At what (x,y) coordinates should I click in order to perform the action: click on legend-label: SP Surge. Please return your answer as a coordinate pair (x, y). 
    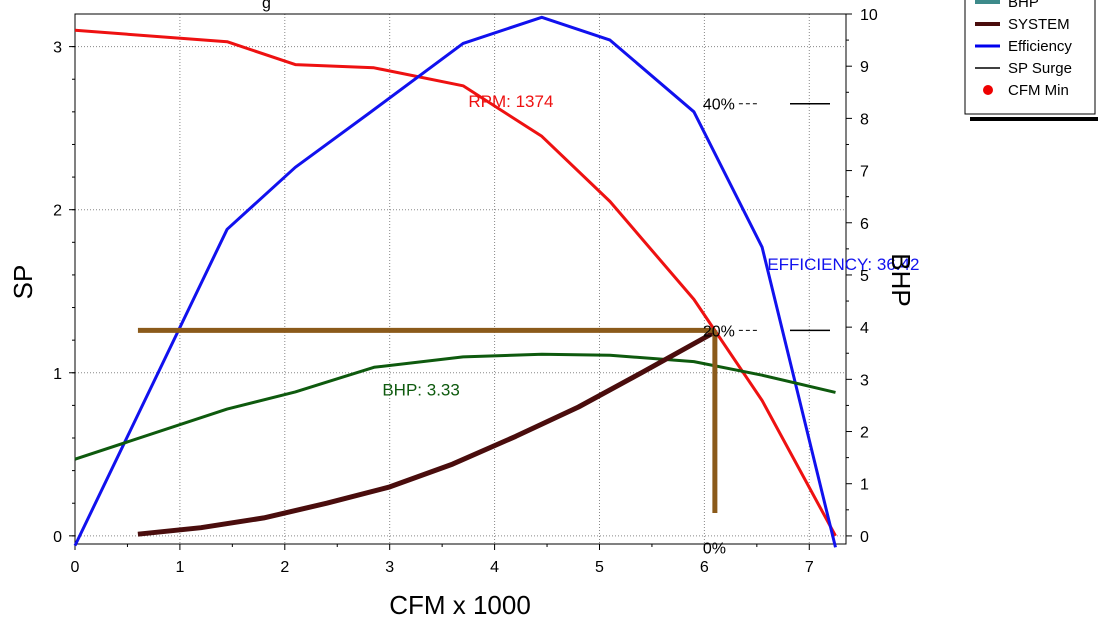
    Looking at the image, I should click on (1040, 68).